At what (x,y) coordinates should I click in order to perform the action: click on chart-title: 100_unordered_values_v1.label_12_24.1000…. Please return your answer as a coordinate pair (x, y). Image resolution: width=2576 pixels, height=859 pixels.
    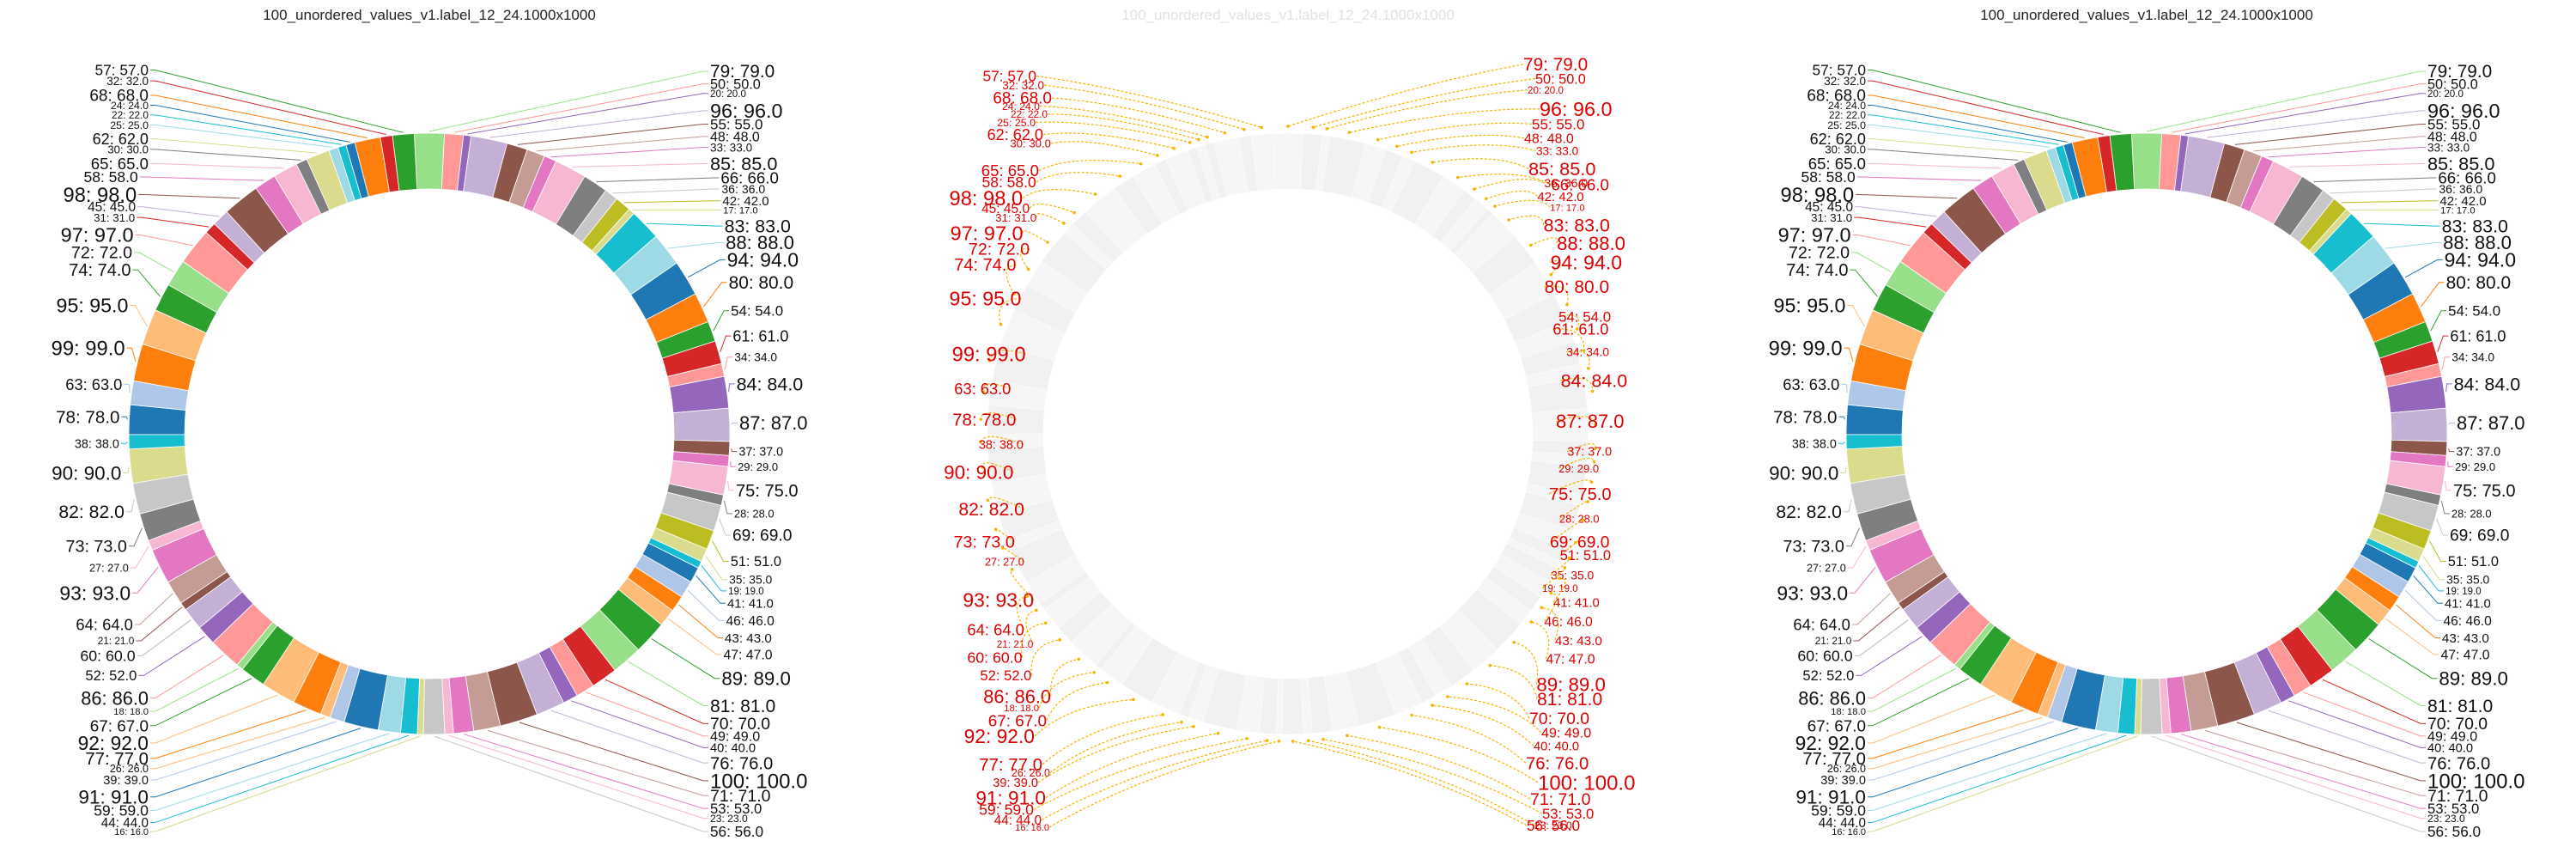
    Looking at the image, I should click on (1288, 15).